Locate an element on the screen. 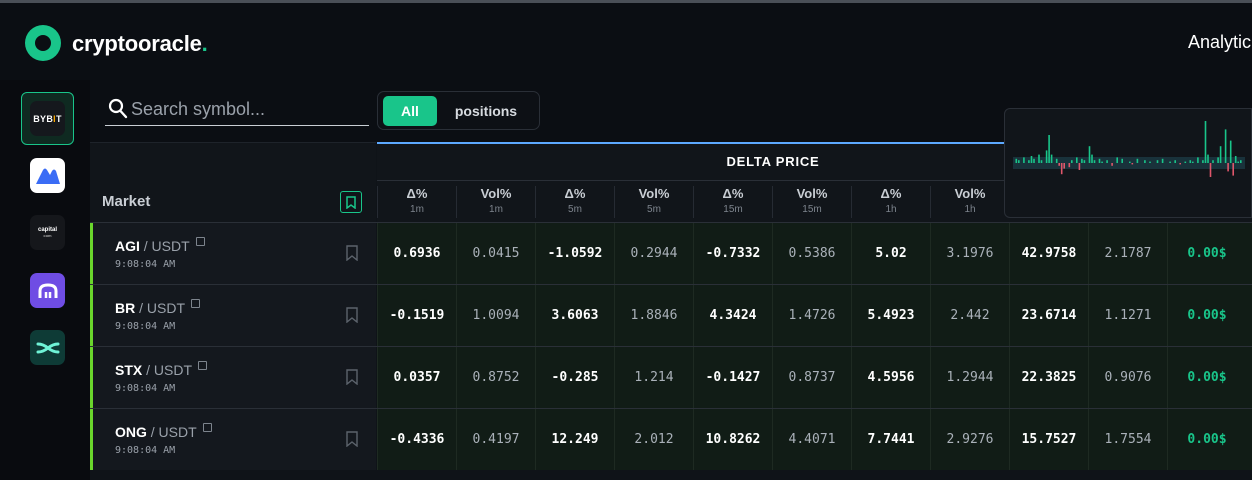 The image size is (1252, 480). filter-toggle: All positions is located at coordinates (458, 110).